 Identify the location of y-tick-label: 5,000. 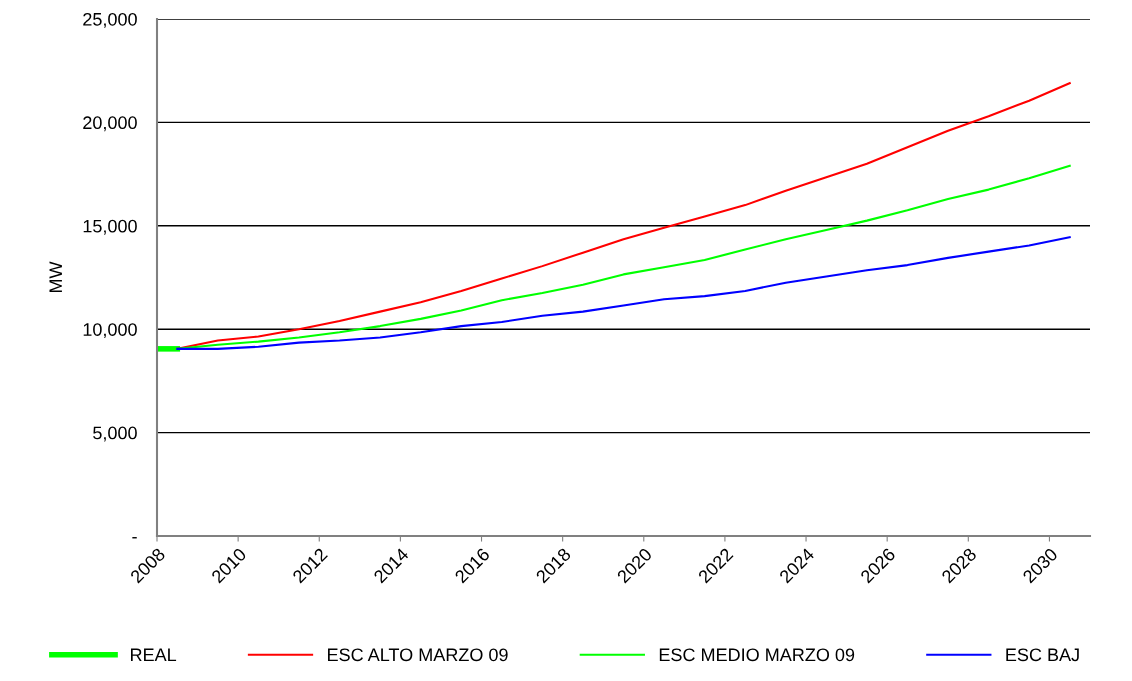
(115, 434).